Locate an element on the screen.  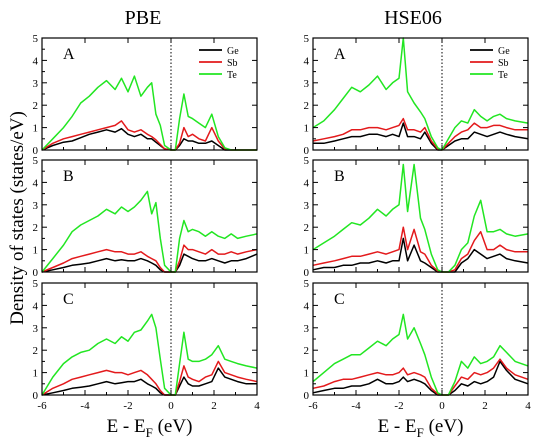
column-title-hse06: HSE06 is located at coordinates (413, 18).